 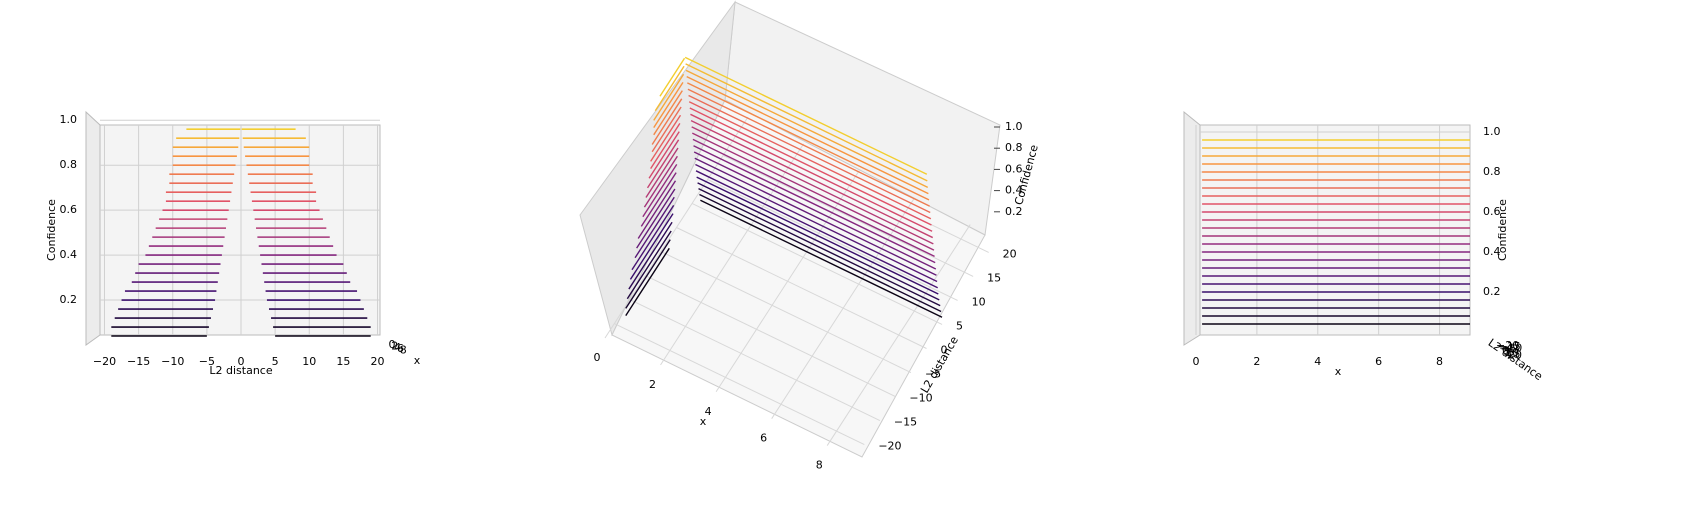 What do you see at coordinates (933, 374) in the screenshot?
I see `y-tick-label: −5` at bounding box center [933, 374].